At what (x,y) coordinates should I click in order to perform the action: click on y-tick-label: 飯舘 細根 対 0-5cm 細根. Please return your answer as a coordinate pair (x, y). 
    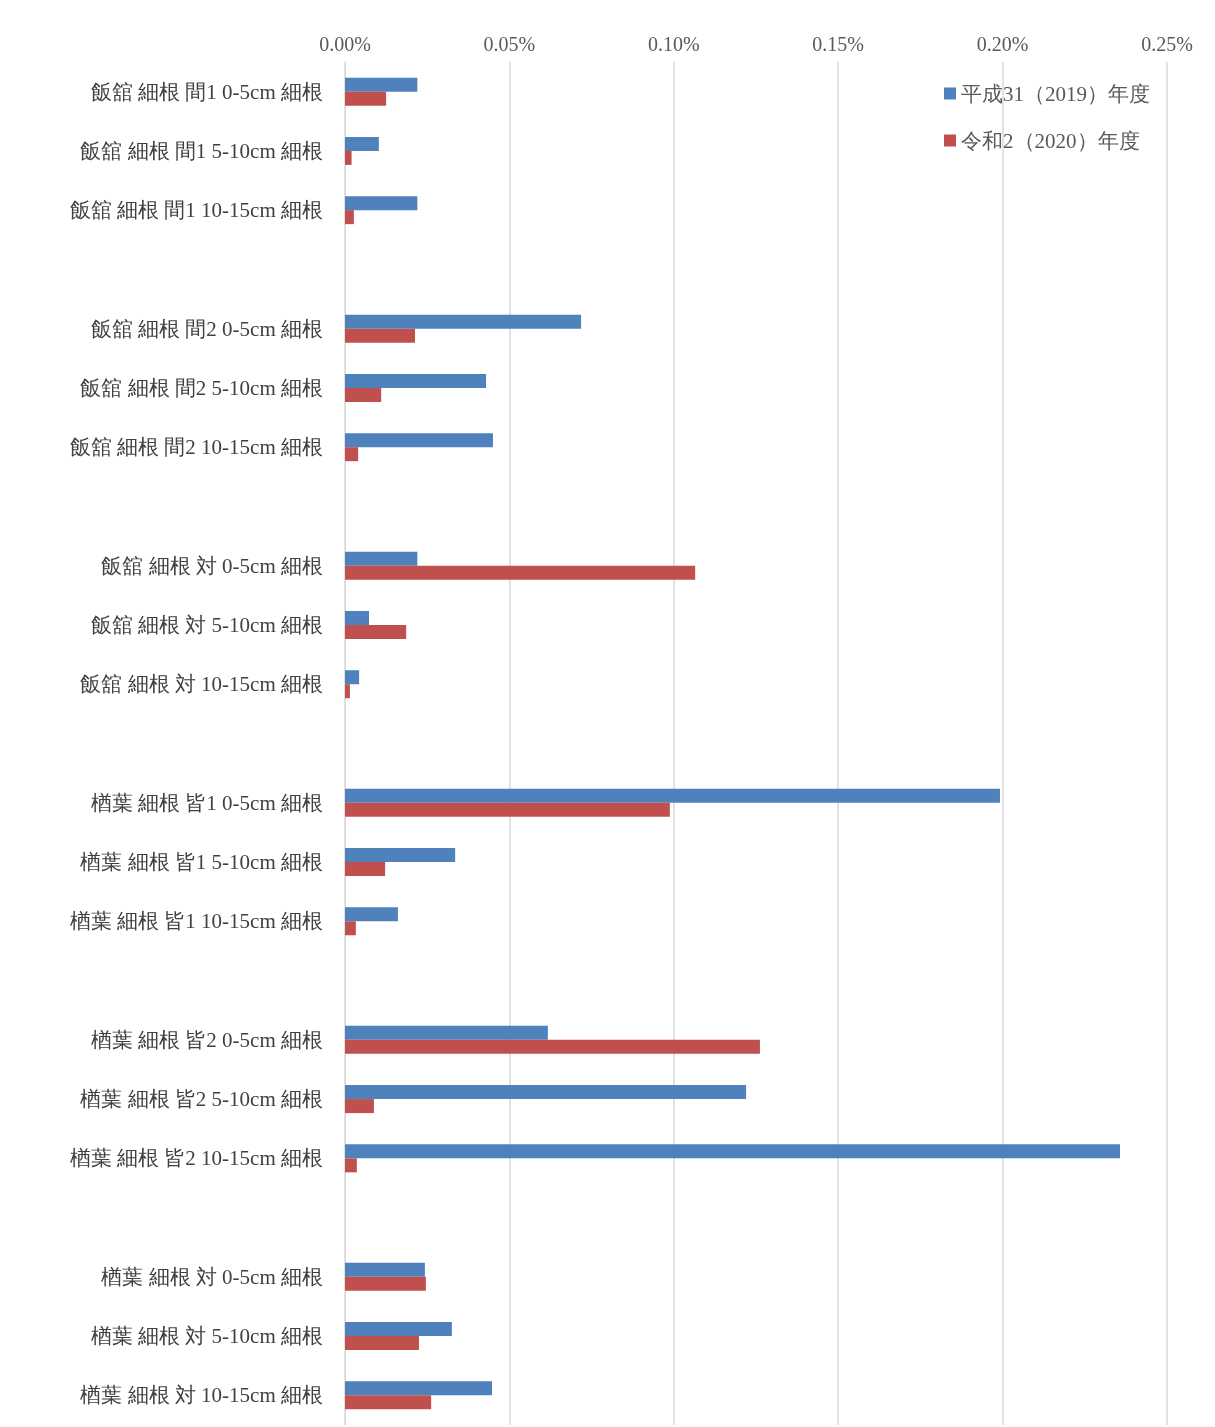
    Looking at the image, I should click on (212, 565).